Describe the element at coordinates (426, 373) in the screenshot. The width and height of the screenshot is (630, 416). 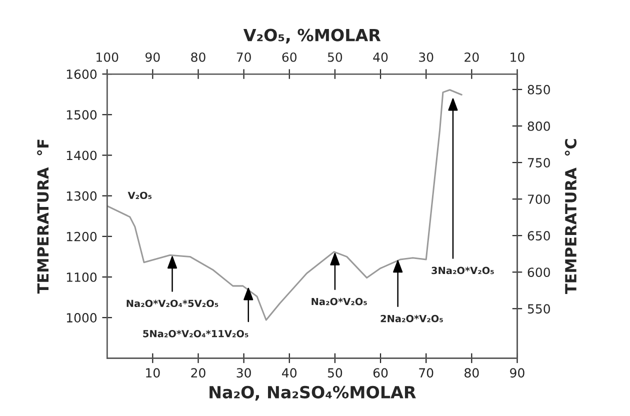
I see `x-tick-label: 70` at that location.